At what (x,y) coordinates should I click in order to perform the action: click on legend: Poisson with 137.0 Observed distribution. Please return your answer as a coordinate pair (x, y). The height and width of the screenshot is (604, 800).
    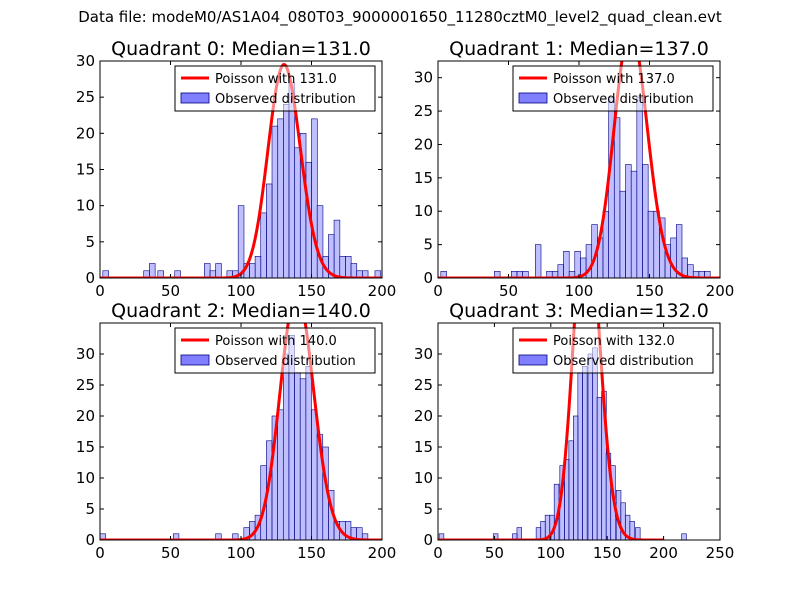
    Looking at the image, I should click on (613, 88).